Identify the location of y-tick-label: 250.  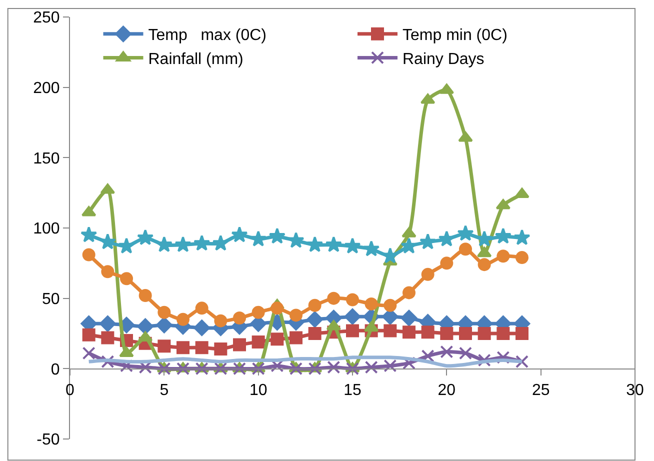
(46, 18).